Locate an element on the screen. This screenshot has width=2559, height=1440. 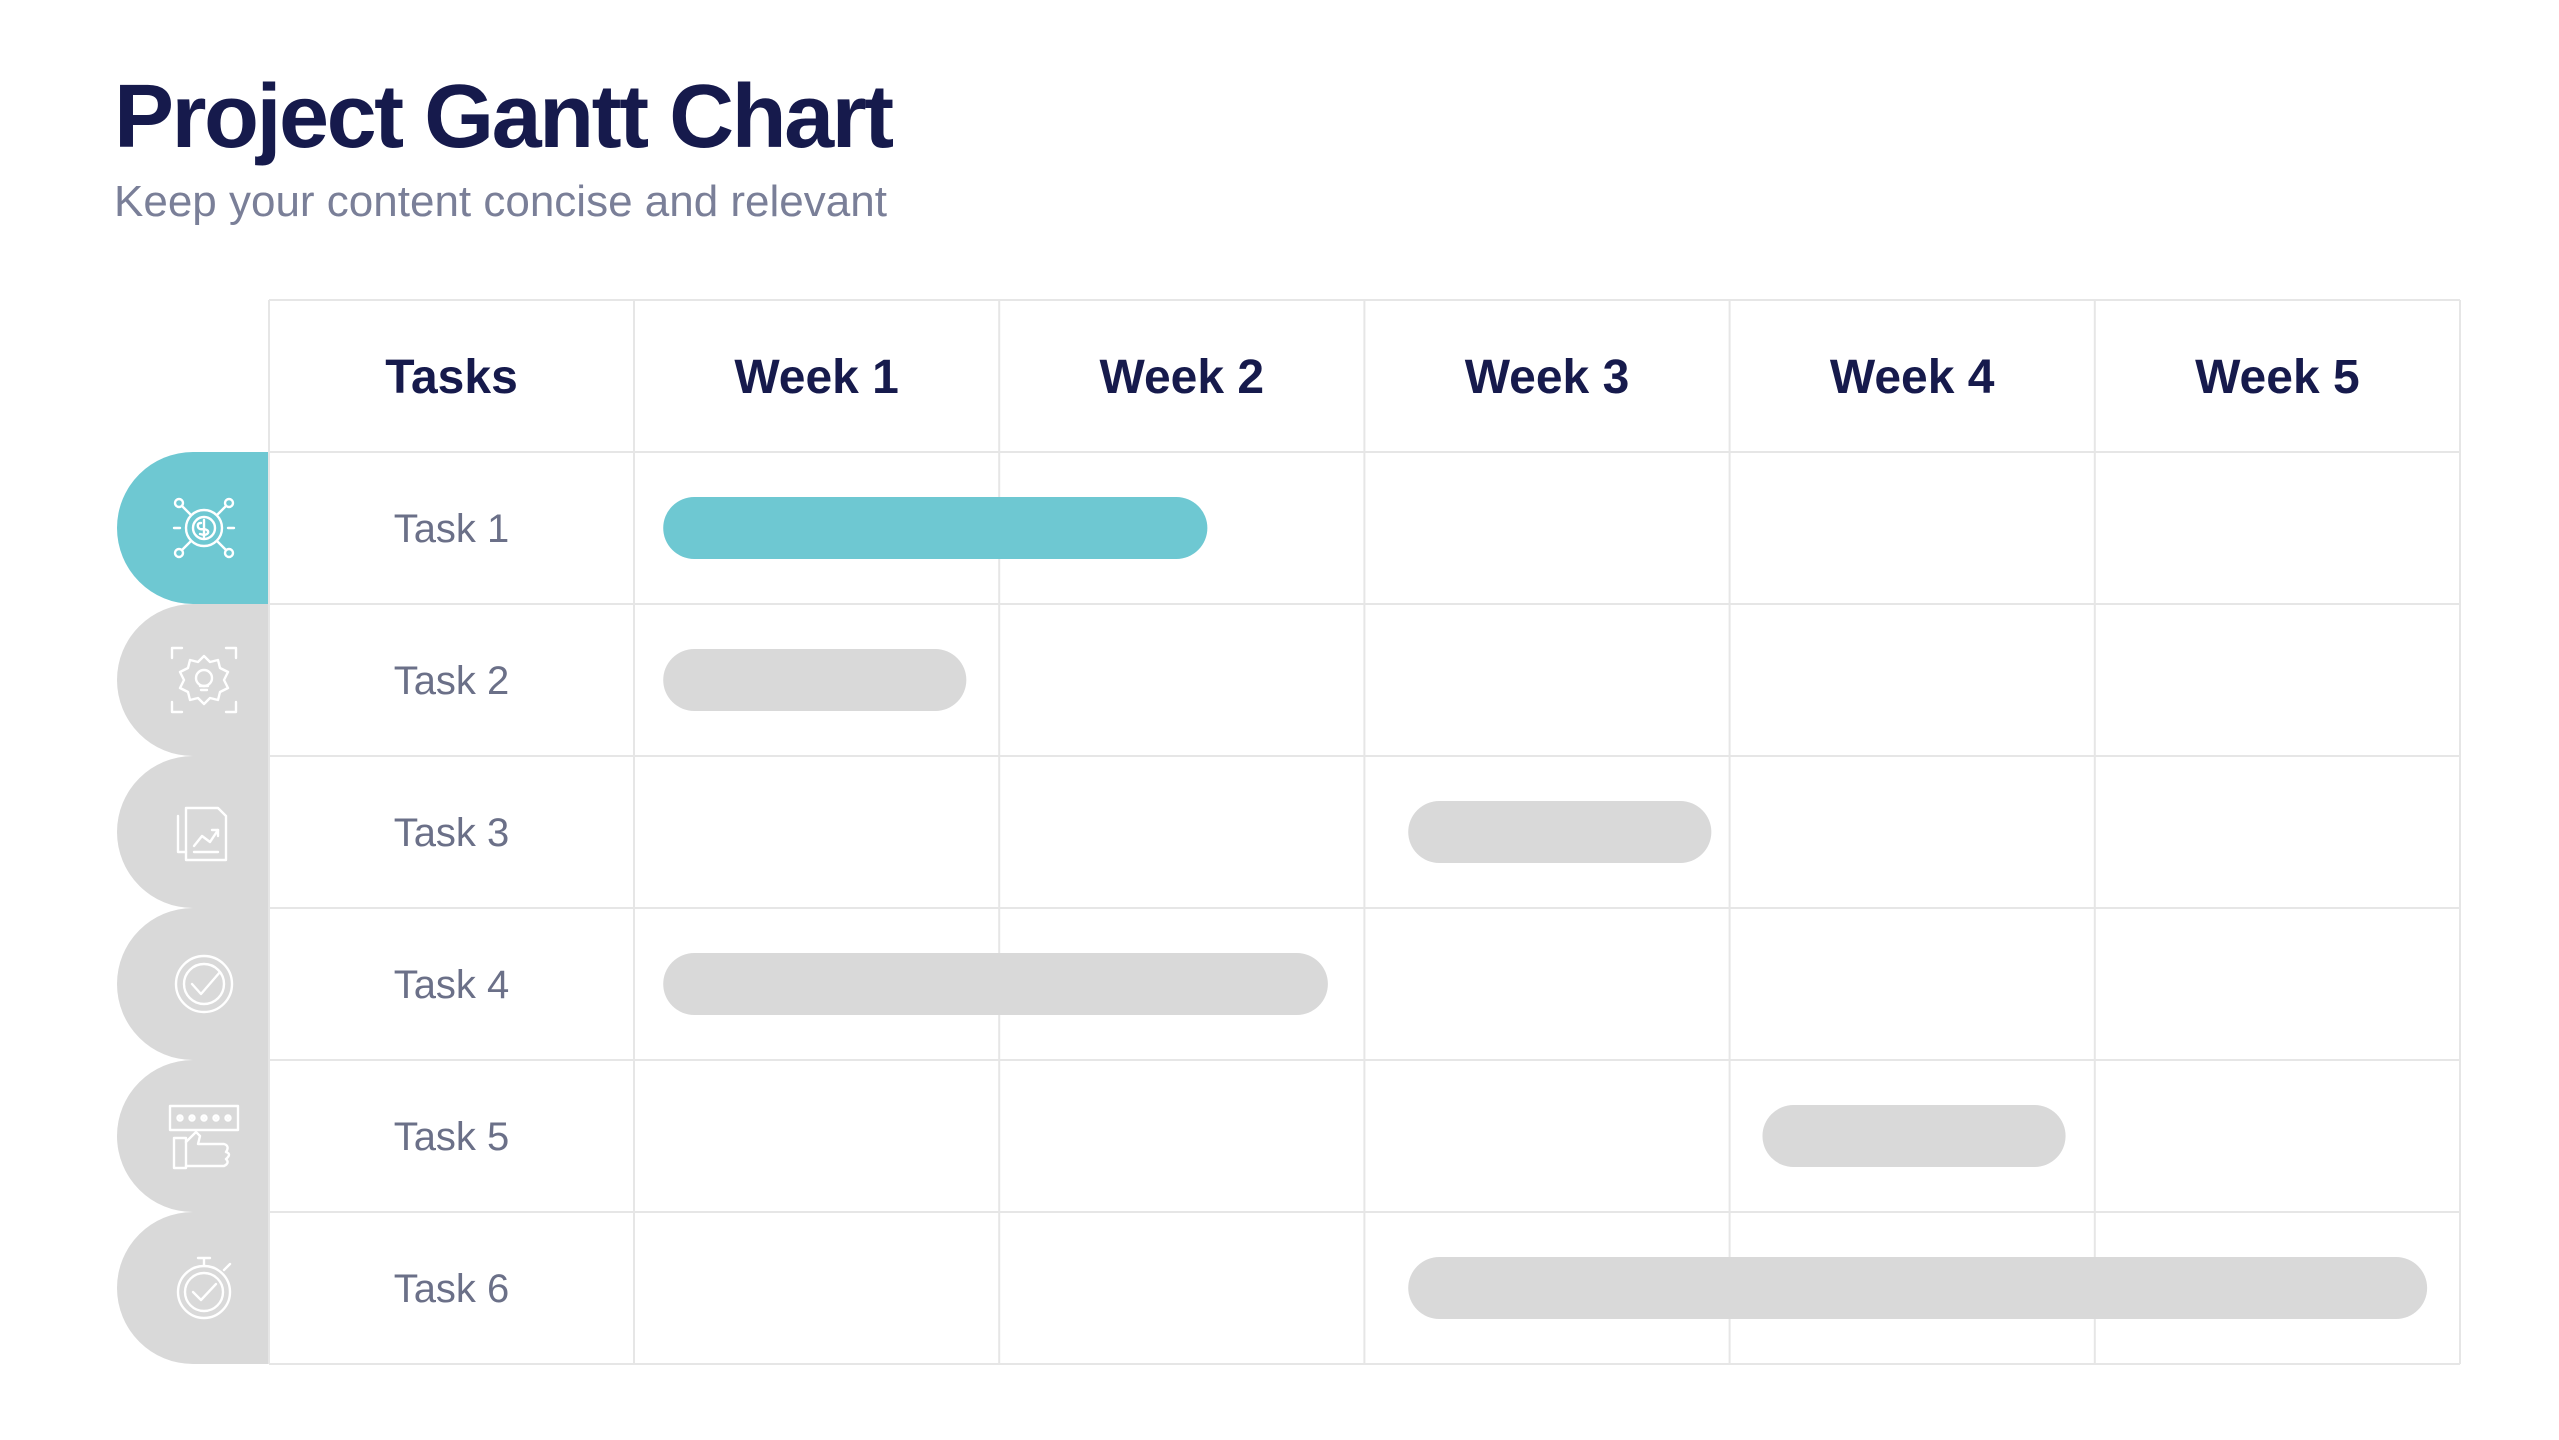
dollar-gear-icon is located at coordinates (204, 528).